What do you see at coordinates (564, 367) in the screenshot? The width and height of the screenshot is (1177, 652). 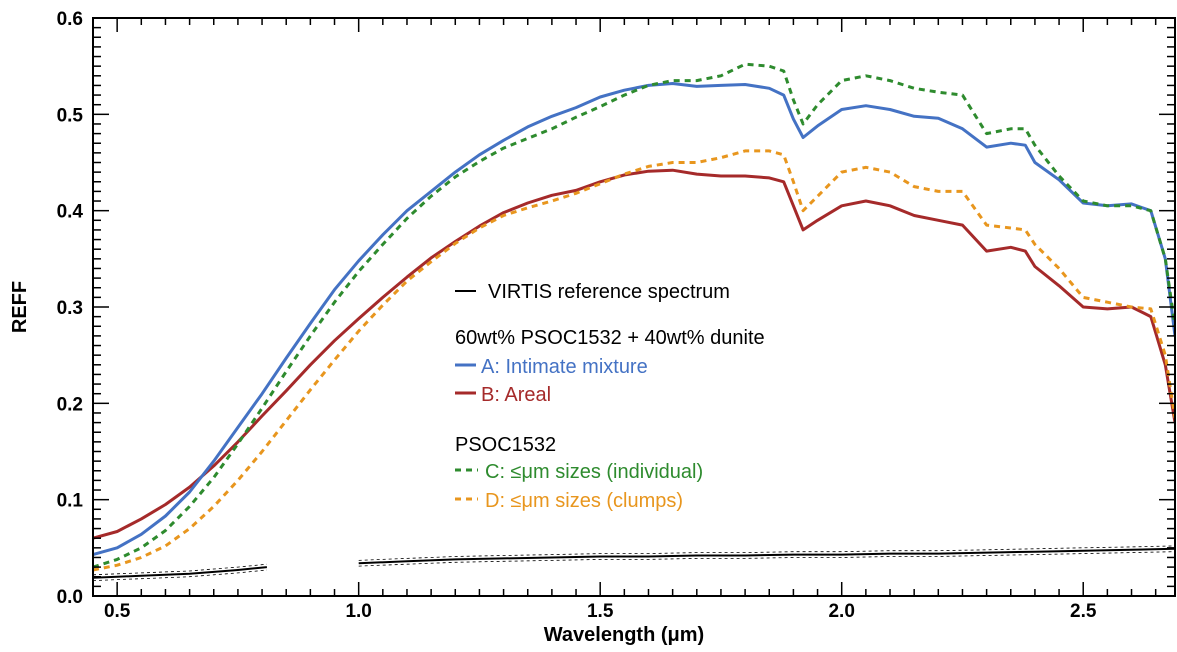 I see `legend-label-a: A: Intimate mixture` at bounding box center [564, 367].